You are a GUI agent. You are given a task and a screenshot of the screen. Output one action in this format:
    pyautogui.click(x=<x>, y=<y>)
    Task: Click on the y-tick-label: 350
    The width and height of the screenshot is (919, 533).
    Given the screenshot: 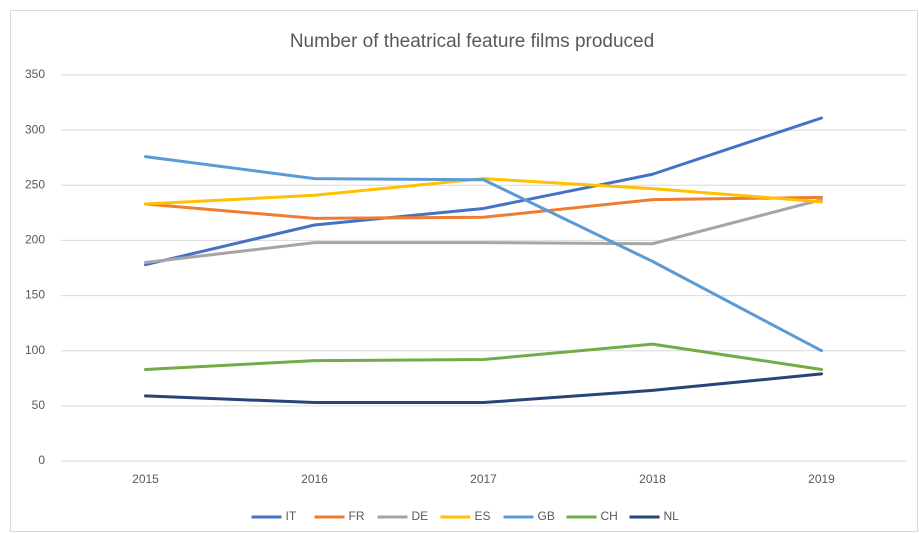 What is the action you would take?
    pyautogui.click(x=35, y=74)
    